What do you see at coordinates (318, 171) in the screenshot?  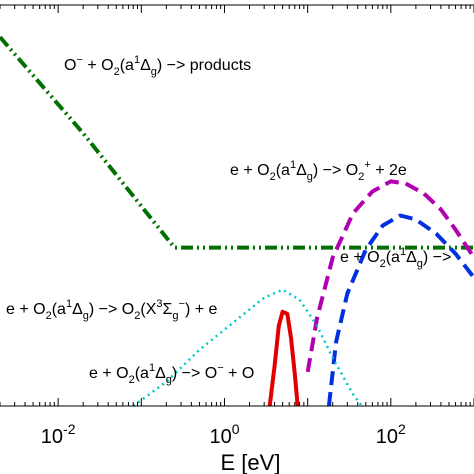 I see `annotation-ionization: e + O2(a1Δg) −> O2+ + 2e` at bounding box center [318, 171].